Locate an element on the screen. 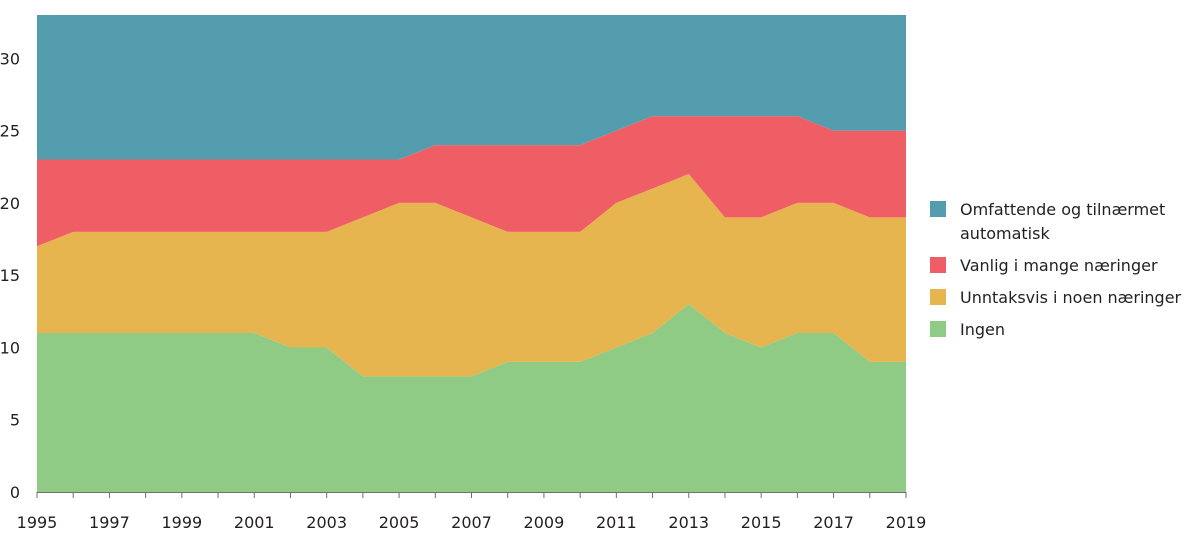  x-tick-label: 2001 is located at coordinates (254, 522).